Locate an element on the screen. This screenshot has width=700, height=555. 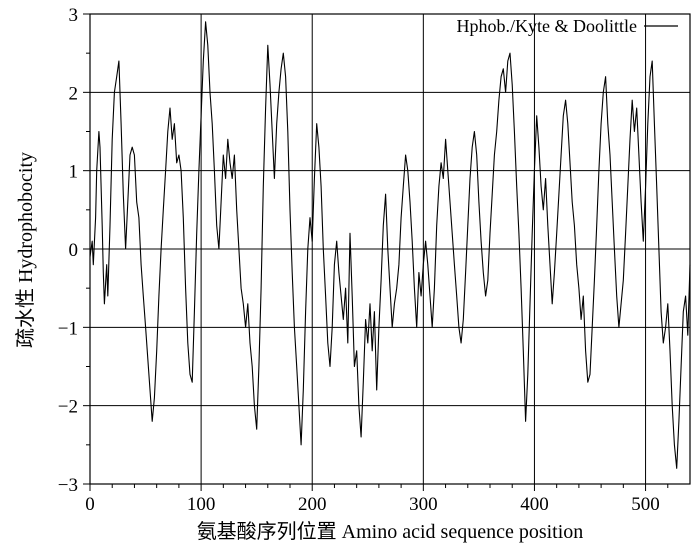
x-tick-label: 500 is located at coordinates (645, 504).